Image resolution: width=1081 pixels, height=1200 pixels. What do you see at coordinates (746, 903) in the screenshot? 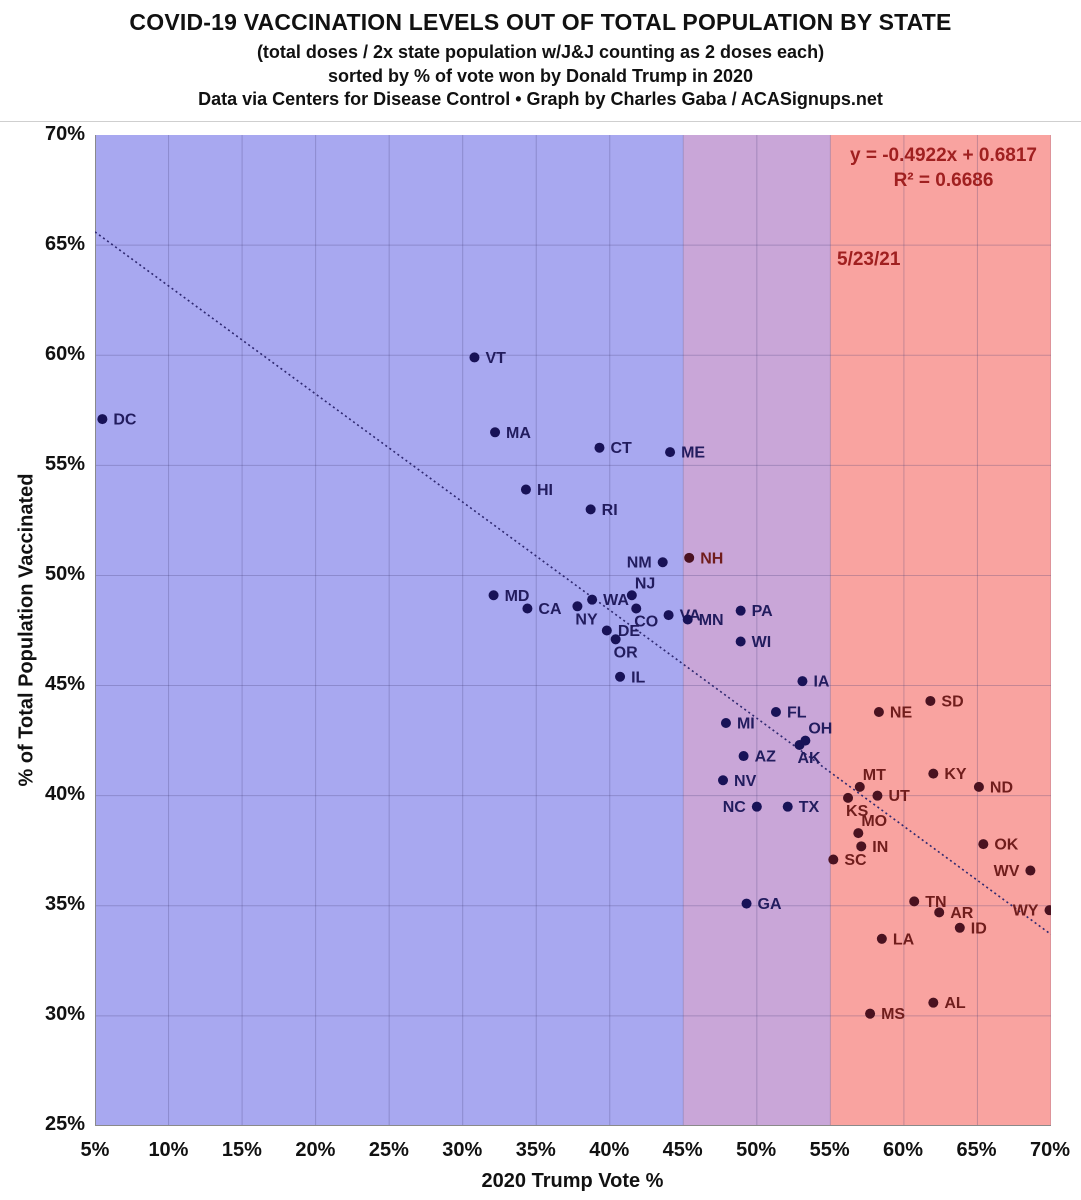
I see `data-point-GA` at bounding box center [746, 903].